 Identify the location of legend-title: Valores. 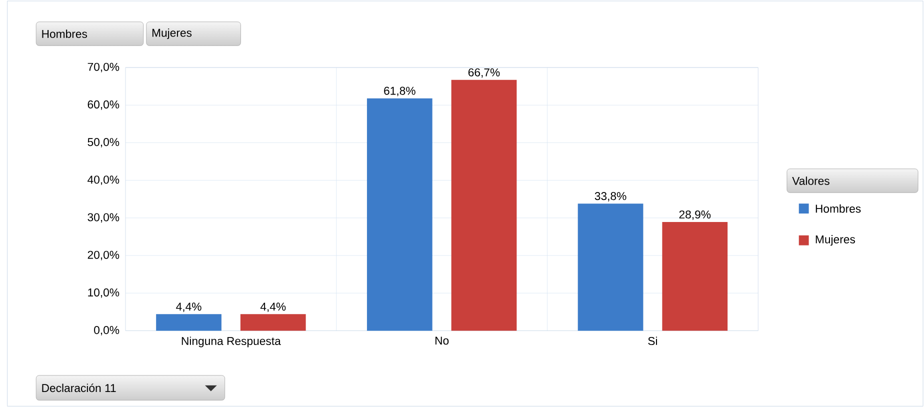
(811, 180).